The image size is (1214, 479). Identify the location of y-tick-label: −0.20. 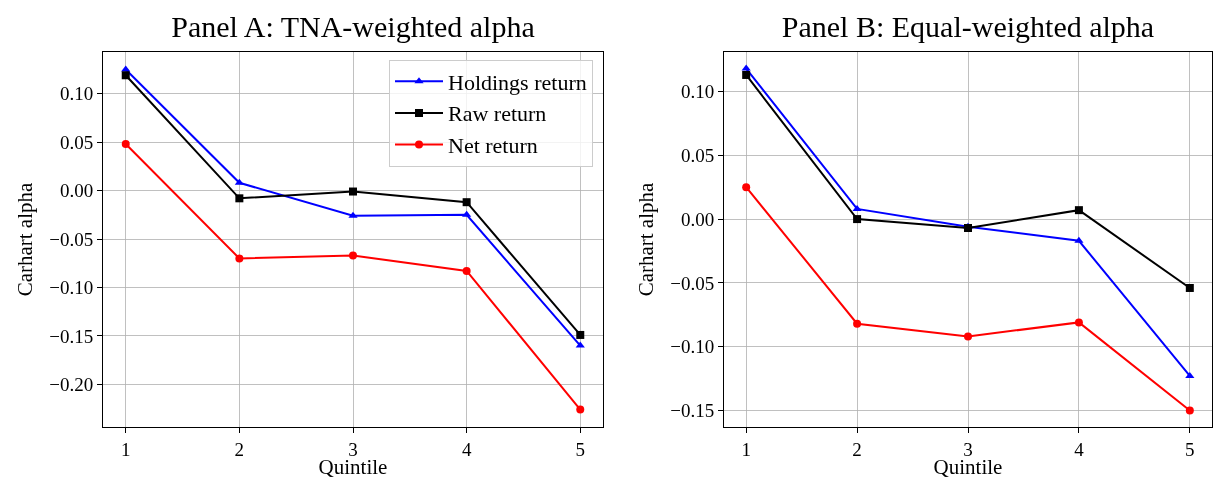
(71, 385).